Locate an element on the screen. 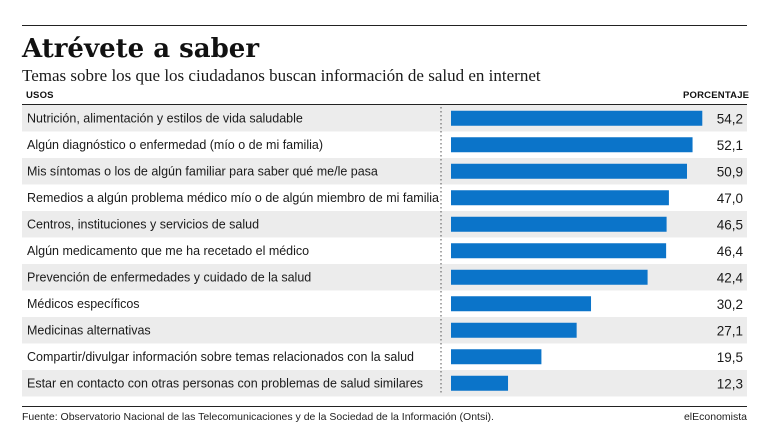 The image size is (770, 445). value-label: 12,3 is located at coordinates (730, 383).